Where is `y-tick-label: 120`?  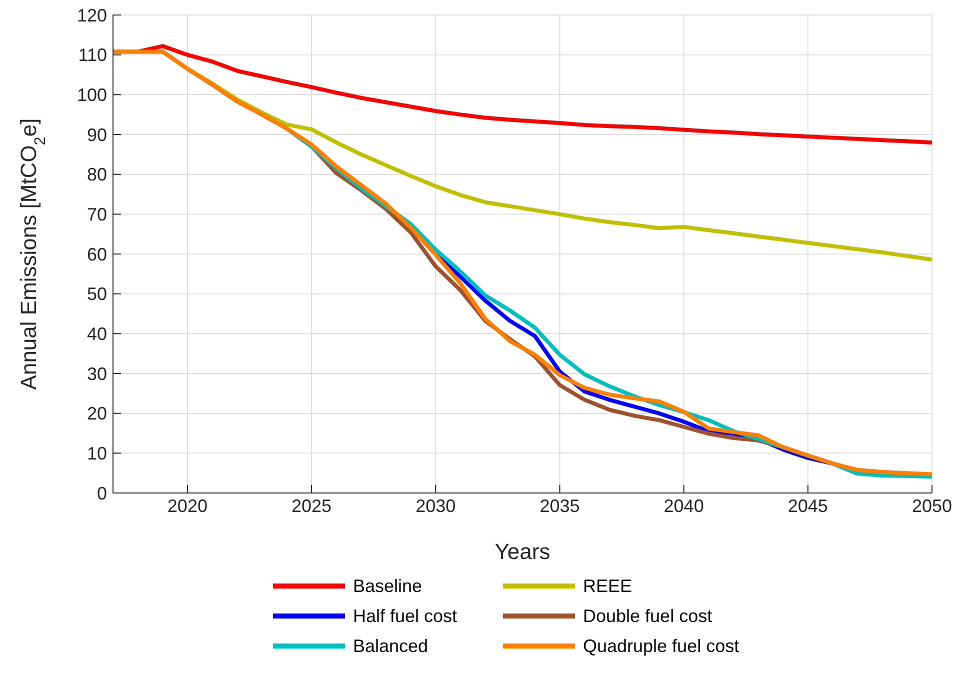
y-tick-label: 120 is located at coordinates (91, 15).